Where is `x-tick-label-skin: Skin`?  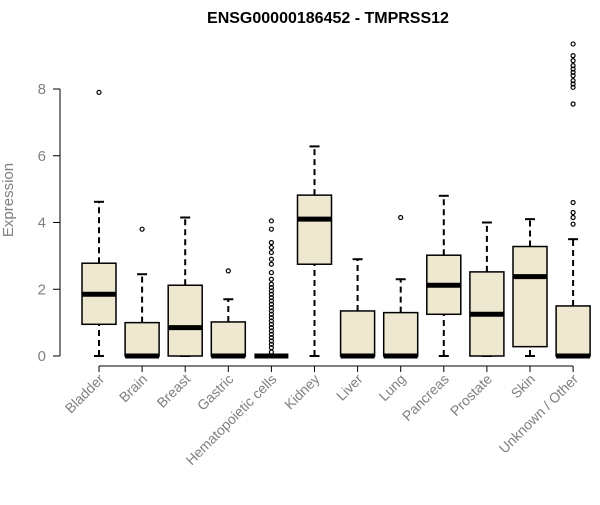
x-tick-label-skin: Skin is located at coordinates (523, 386).